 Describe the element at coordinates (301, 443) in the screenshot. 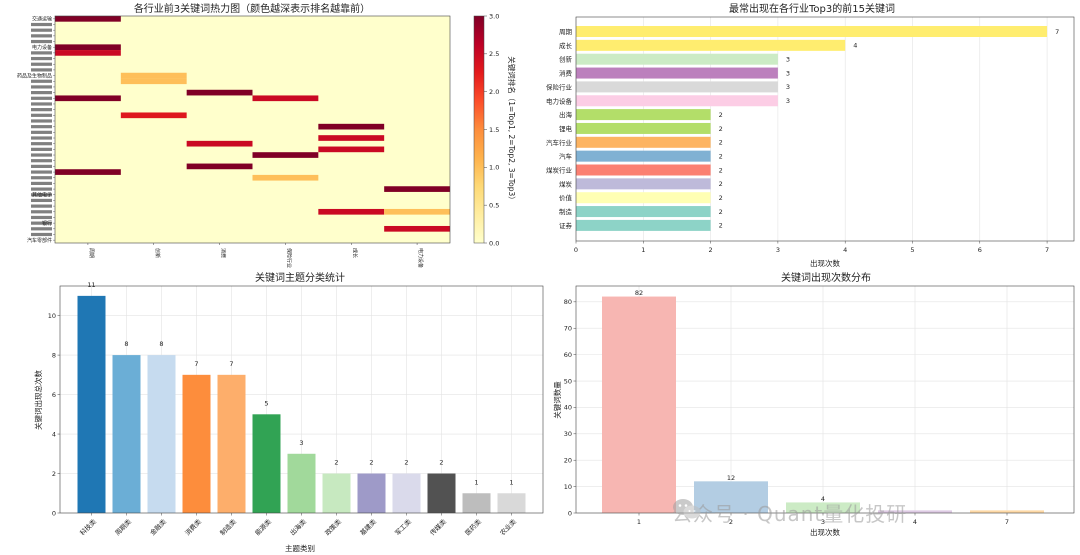

I see `theme-value-label: 3` at that location.